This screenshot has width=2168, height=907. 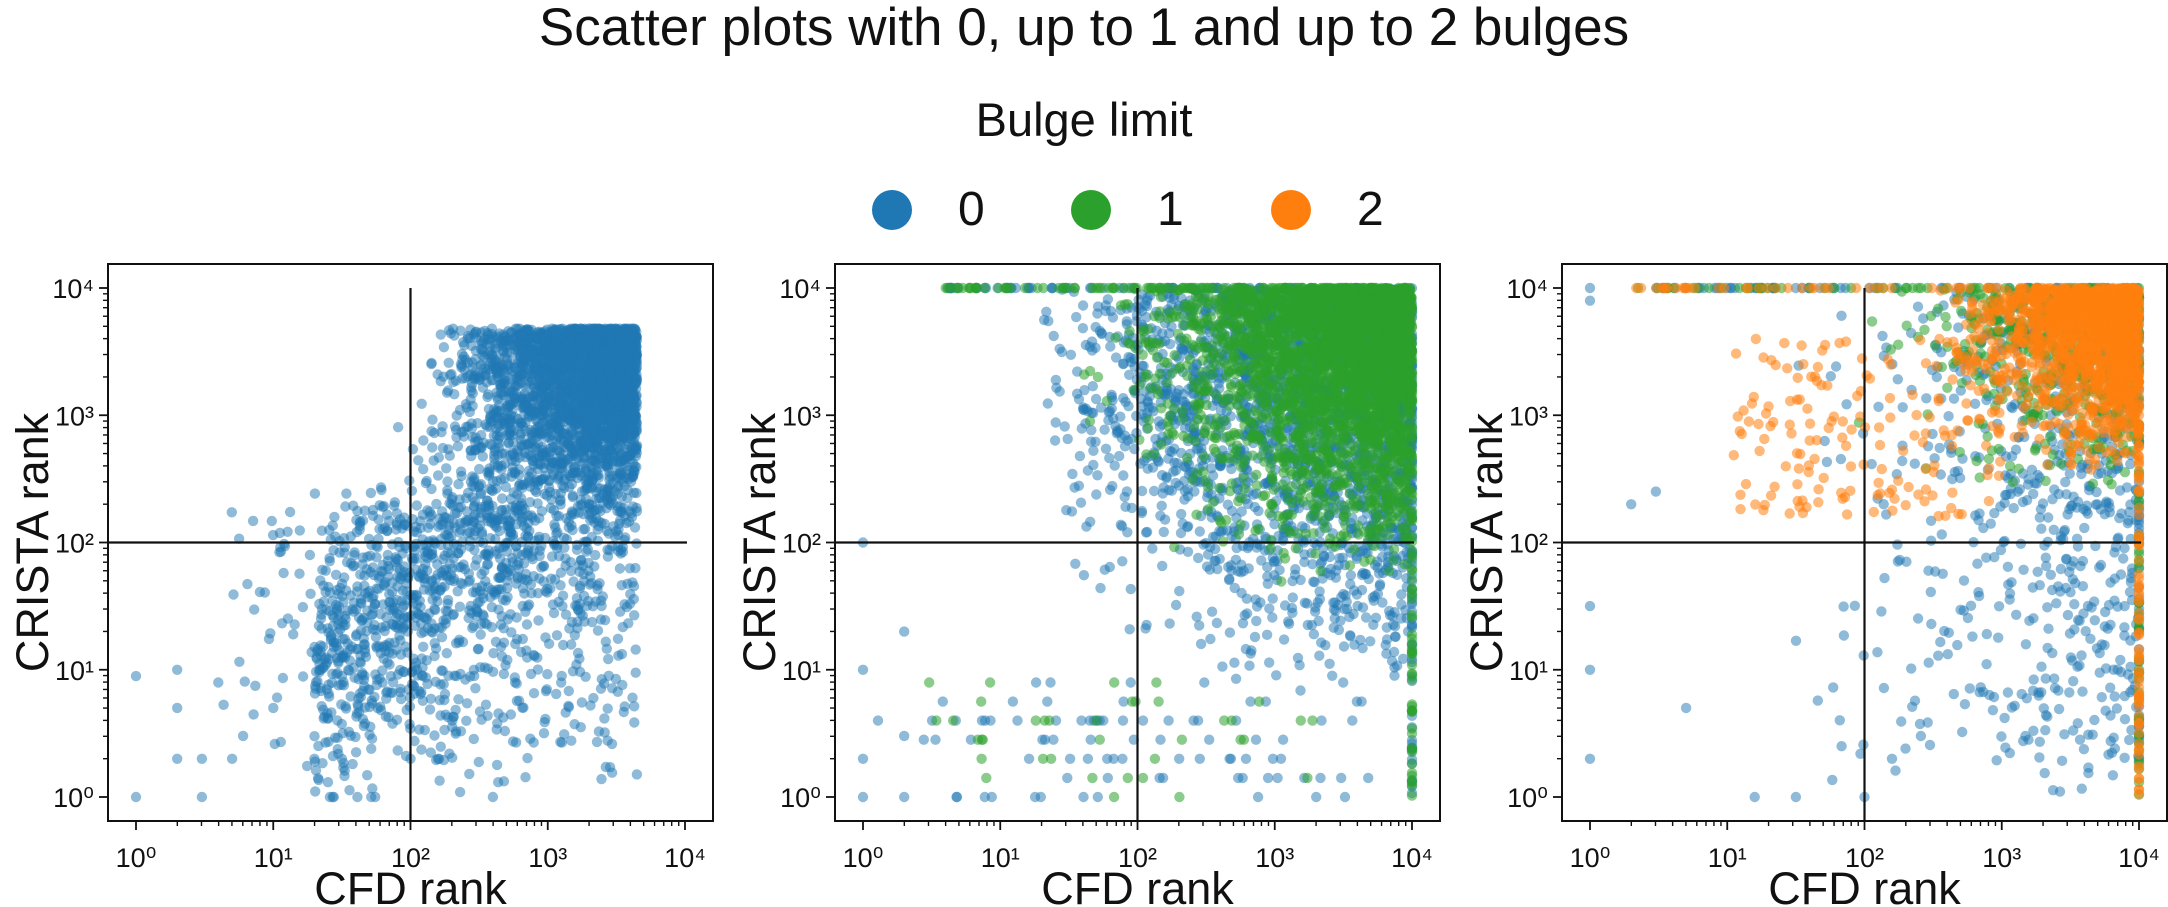 I want to click on y-tick-label: 10¹, so click(x=74, y=671).